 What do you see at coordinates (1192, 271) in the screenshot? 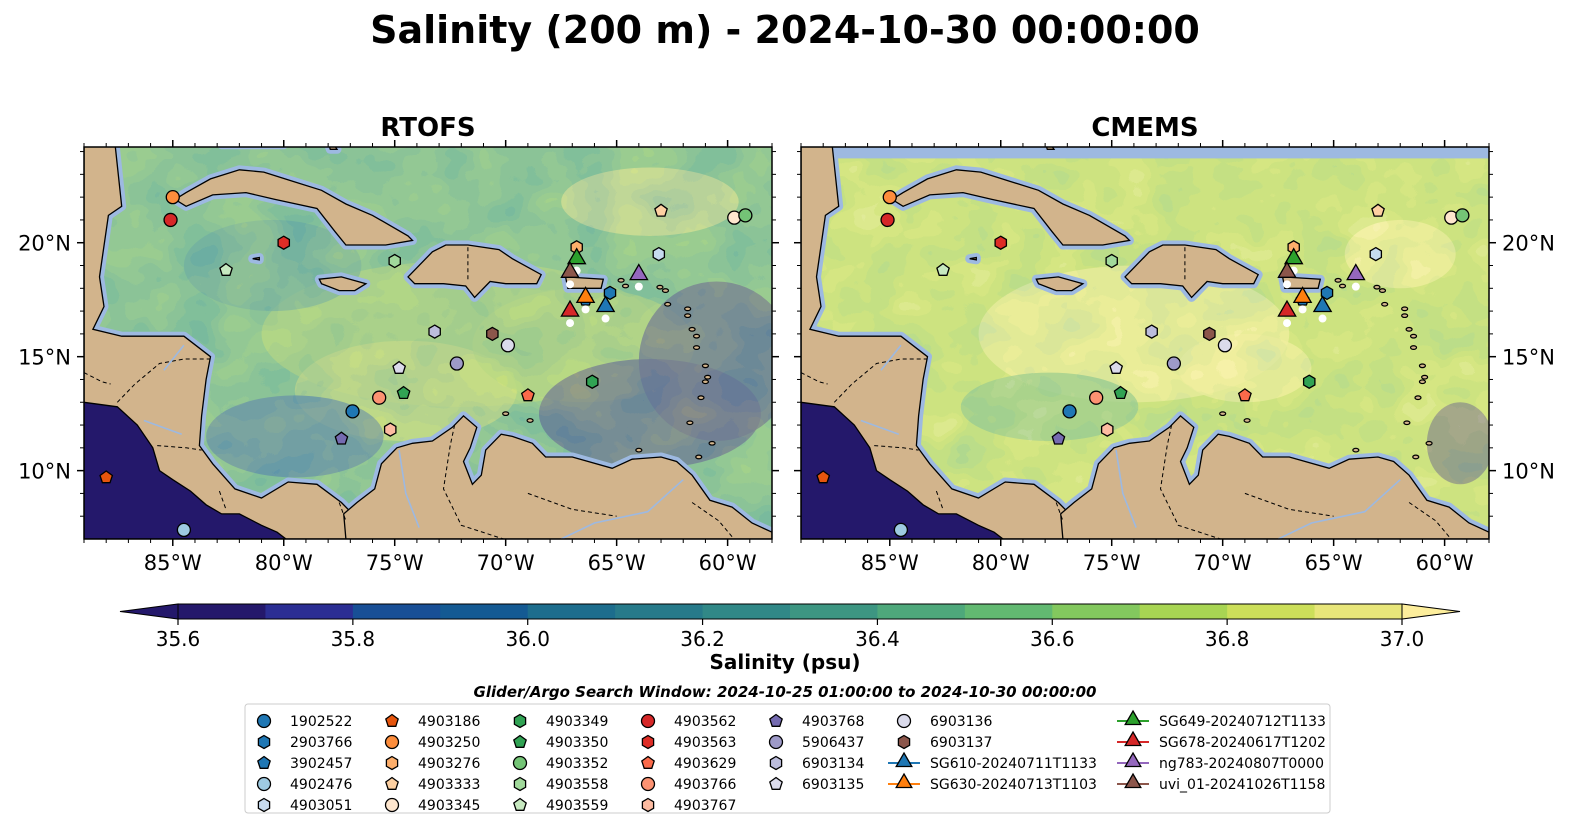
I see `cmems-hispaniola` at bounding box center [1192, 271].